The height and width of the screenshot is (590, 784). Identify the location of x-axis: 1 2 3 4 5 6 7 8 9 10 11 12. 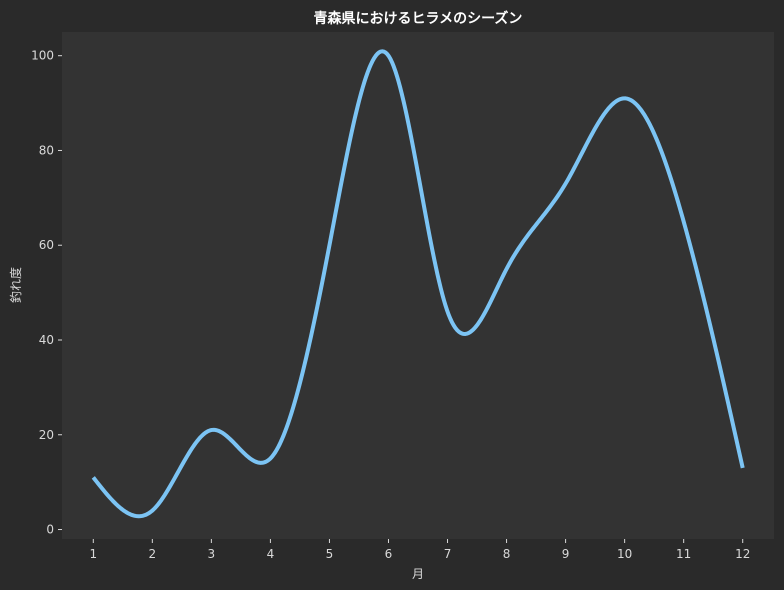
(419, 550).